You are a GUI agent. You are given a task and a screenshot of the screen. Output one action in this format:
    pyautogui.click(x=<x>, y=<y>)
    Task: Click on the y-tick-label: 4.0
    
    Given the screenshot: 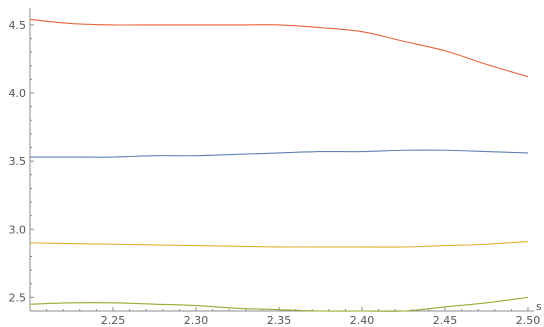 What is the action you would take?
    pyautogui.click(x=18, y=93)
    